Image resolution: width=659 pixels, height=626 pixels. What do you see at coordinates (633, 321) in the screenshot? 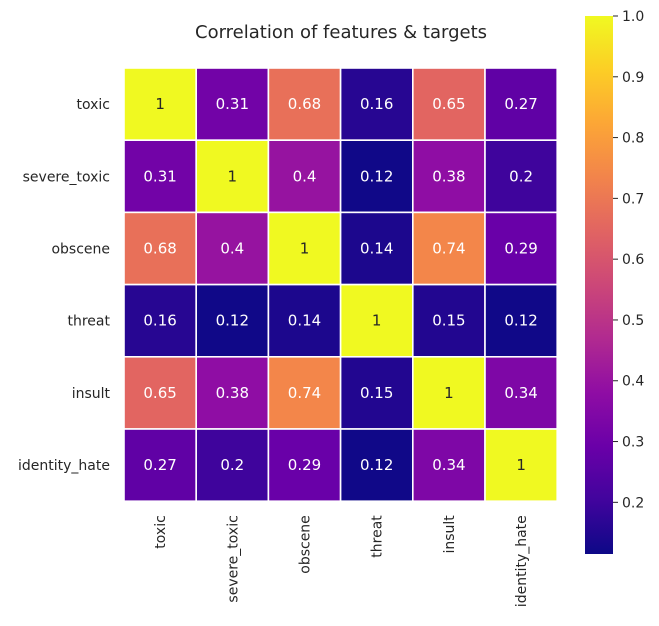
I see `colorbar-tick-label: 0.5` at bounding box center [633, 321].